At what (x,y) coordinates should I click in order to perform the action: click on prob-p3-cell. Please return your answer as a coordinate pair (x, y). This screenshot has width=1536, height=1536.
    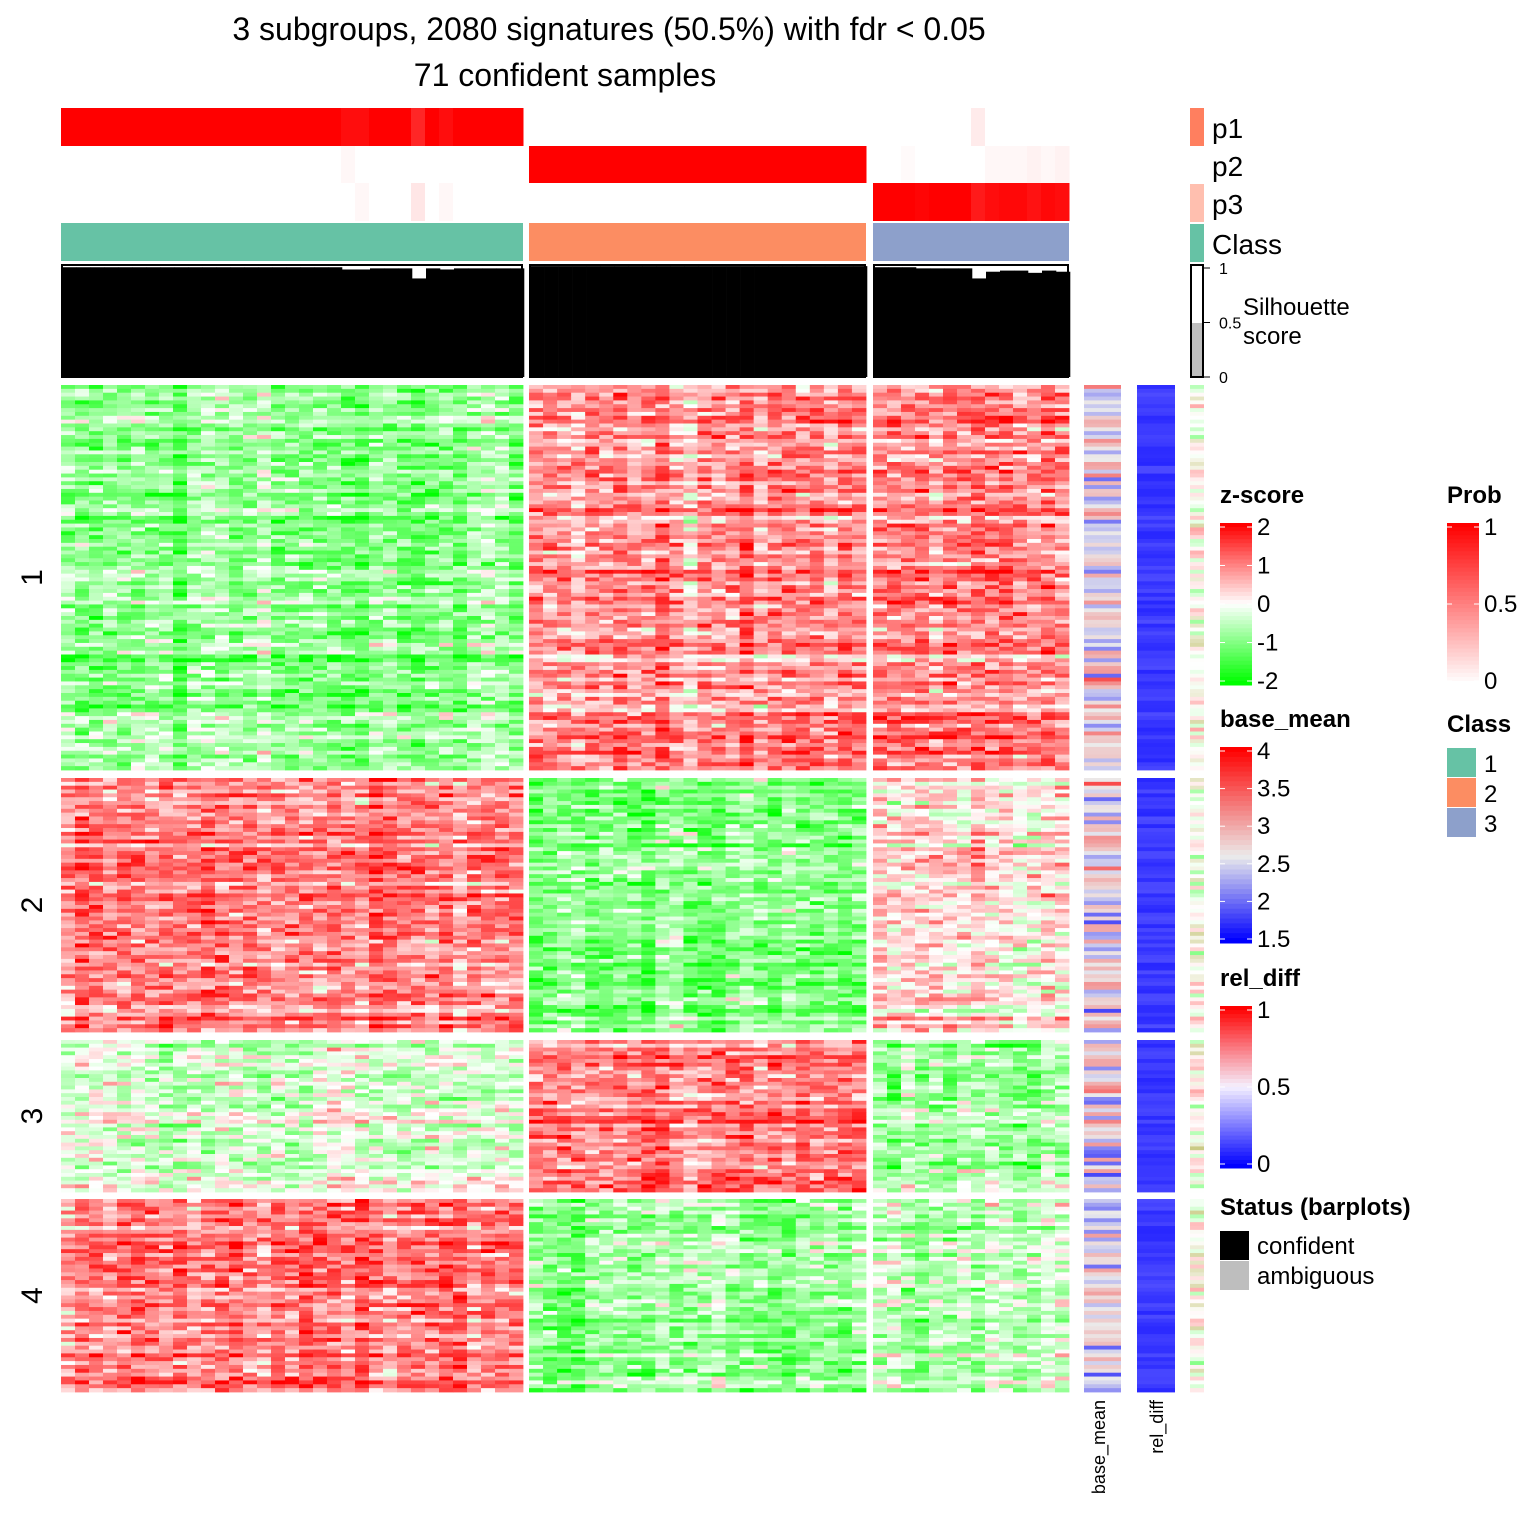
    Looking at the image, I should click on (418, 202).